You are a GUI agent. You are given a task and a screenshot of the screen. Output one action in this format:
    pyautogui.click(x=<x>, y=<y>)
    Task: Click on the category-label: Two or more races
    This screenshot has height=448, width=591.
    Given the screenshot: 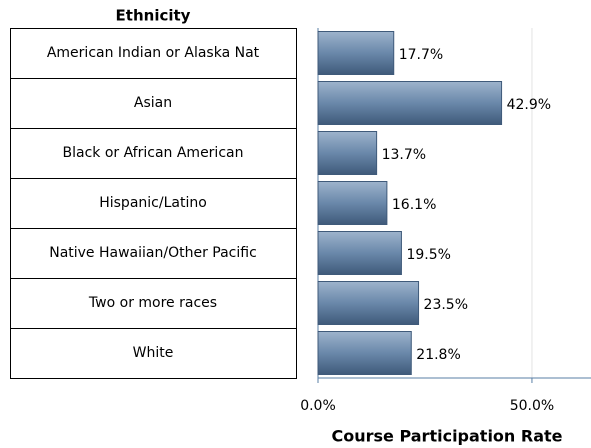 What is the action you would take?
    pyautogui.click(x=152, y=303)
    